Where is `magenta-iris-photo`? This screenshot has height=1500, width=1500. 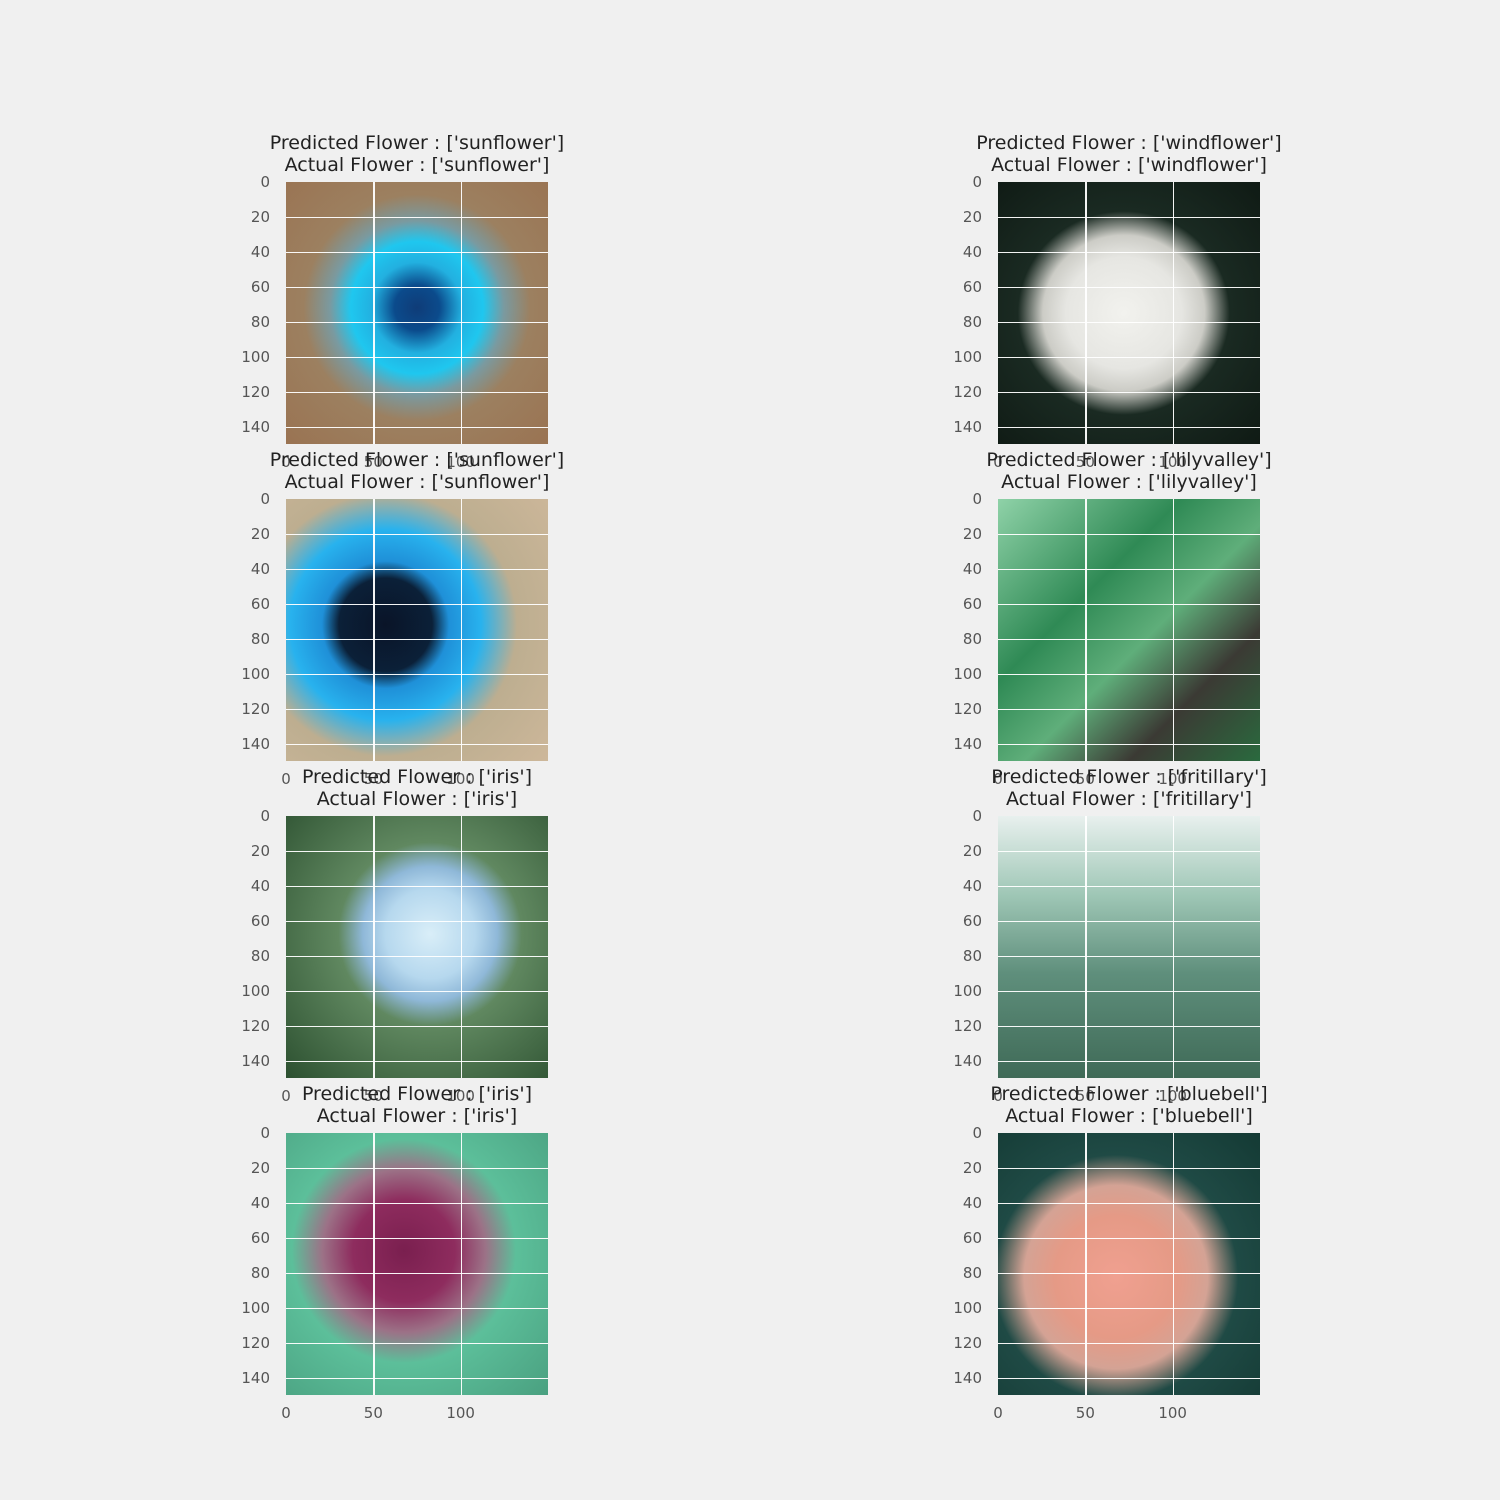
magenta-iris-photo is located at coordinates (417, 1264).